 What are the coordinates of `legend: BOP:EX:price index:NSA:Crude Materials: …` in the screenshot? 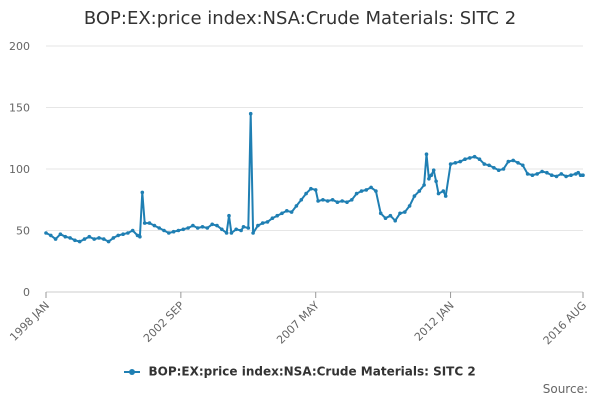 It's located at (300, 371).